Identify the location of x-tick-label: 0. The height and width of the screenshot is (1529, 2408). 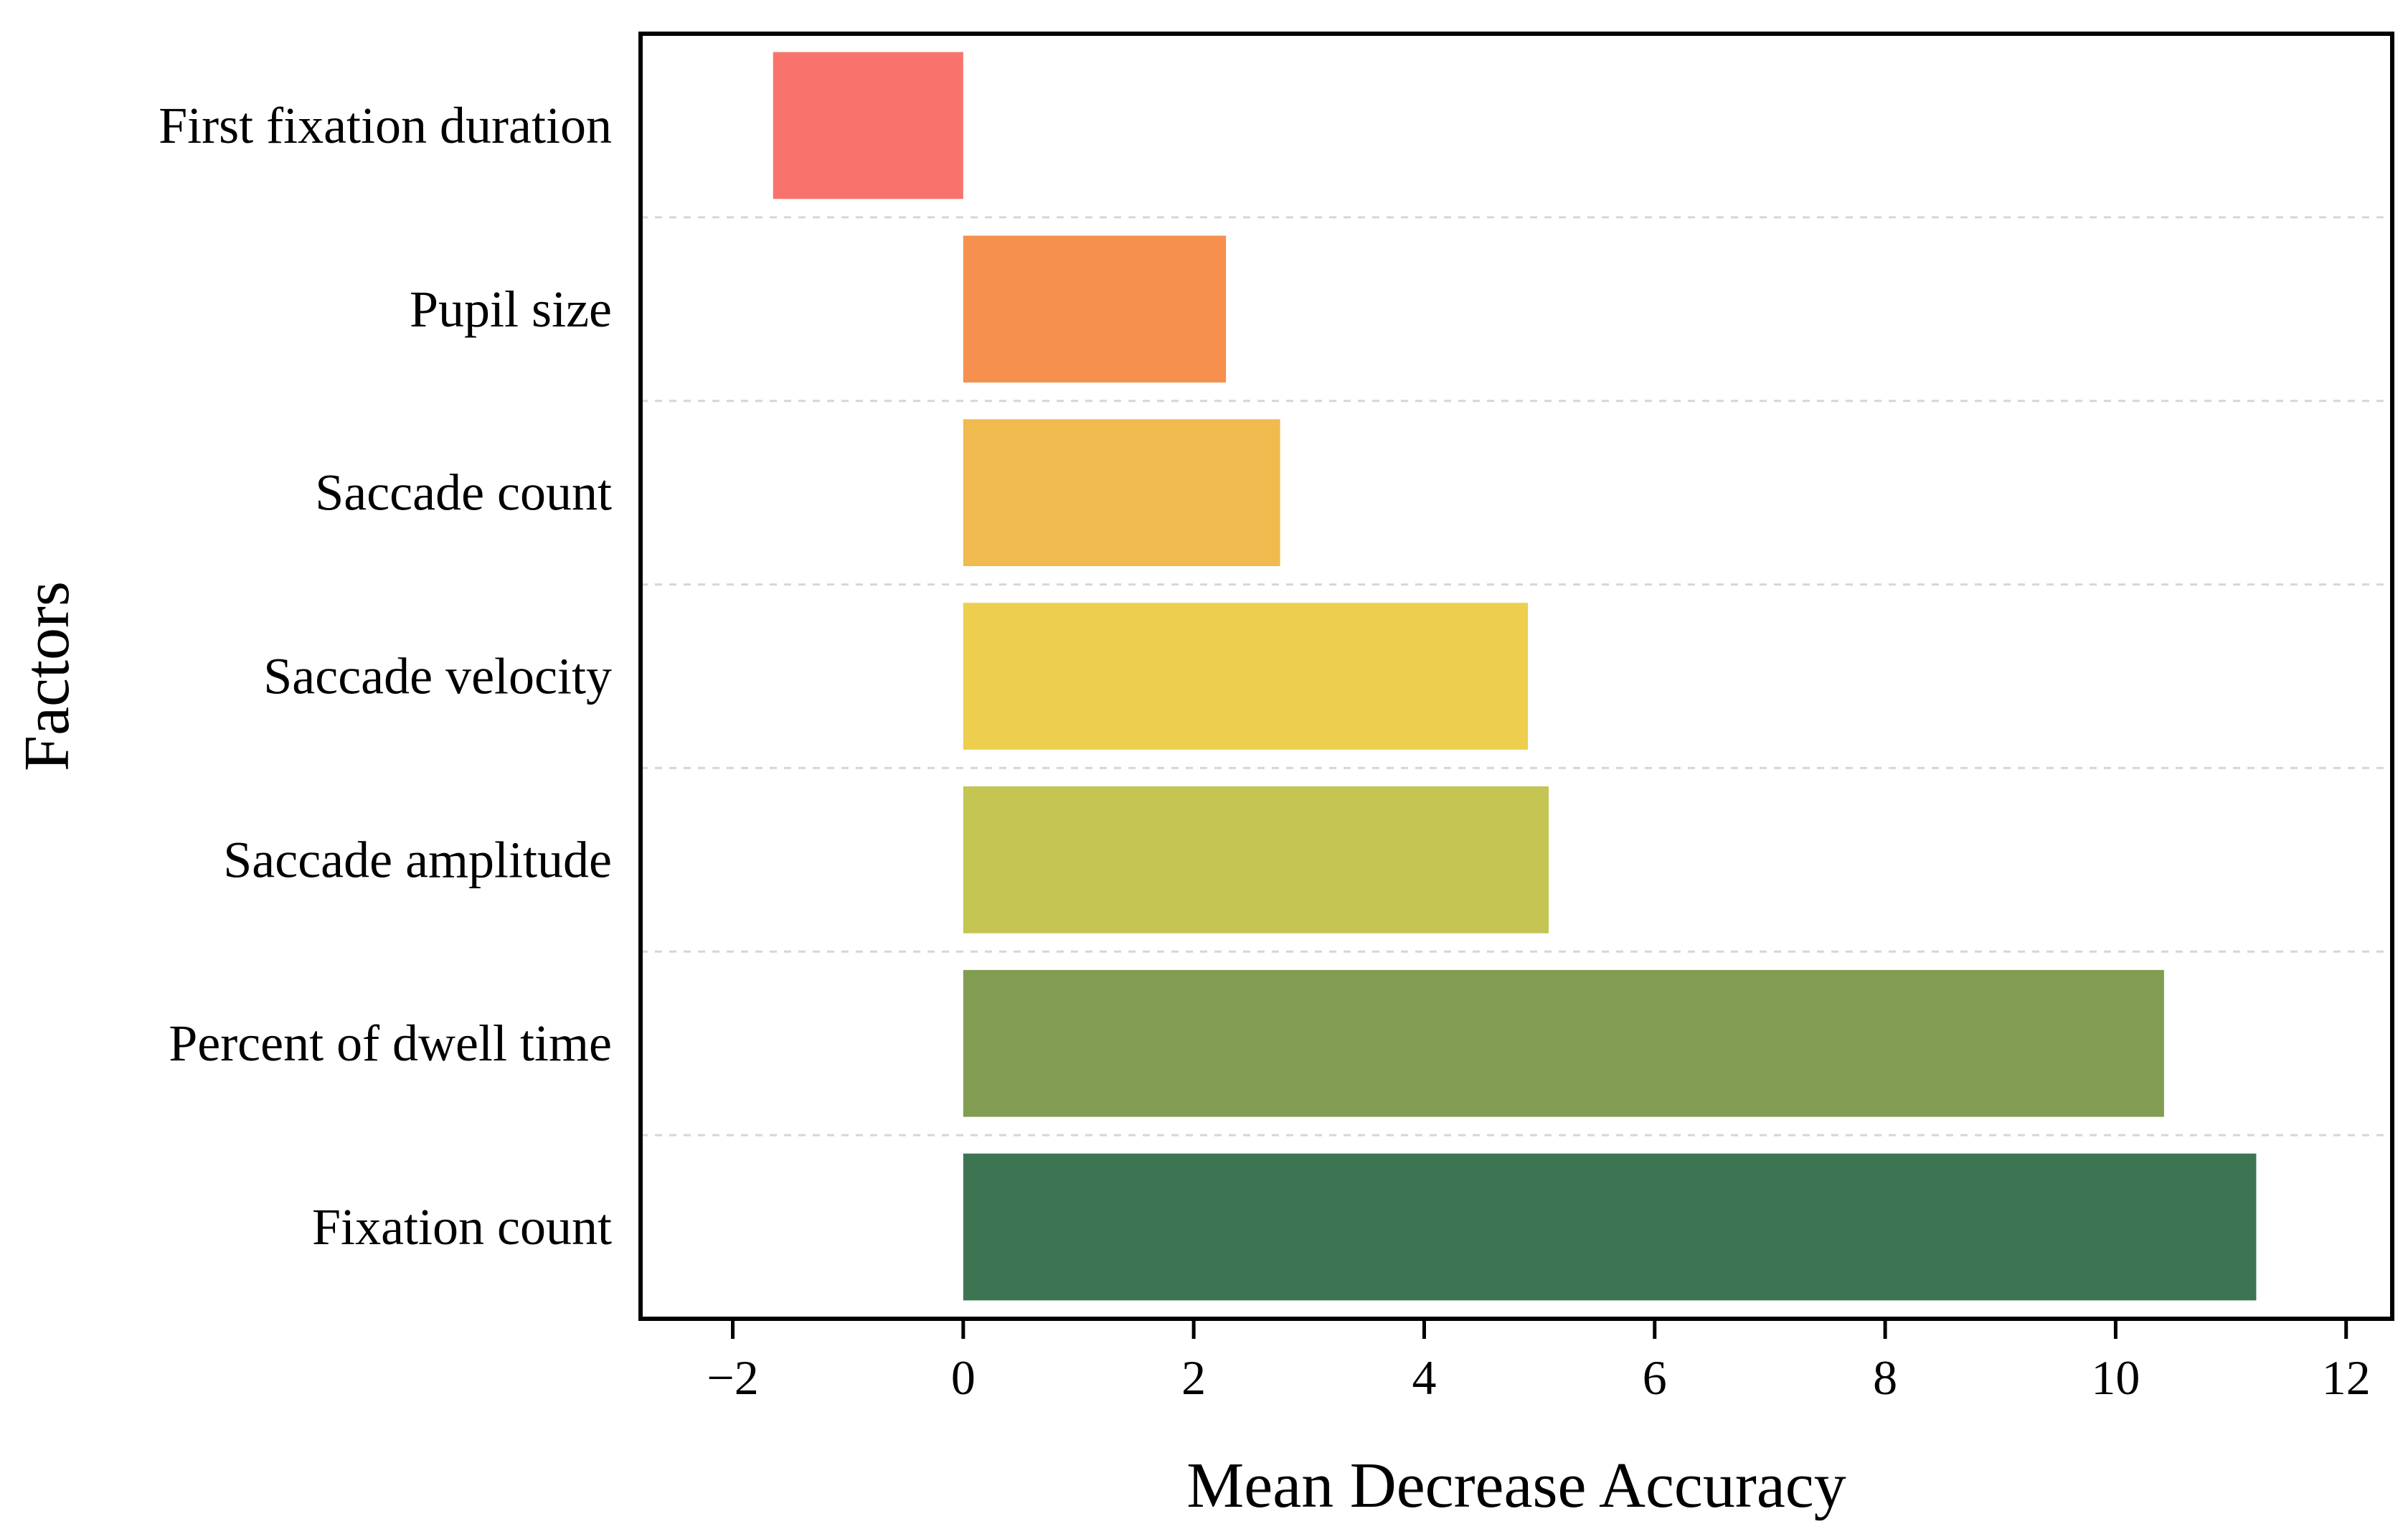
(963, 1377).